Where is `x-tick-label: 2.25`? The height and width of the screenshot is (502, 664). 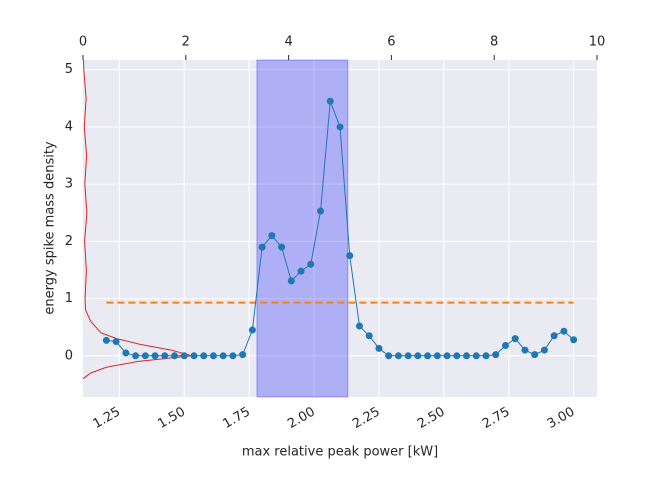 x-tick-label: 2.25 is located at coordinates (366, 418).